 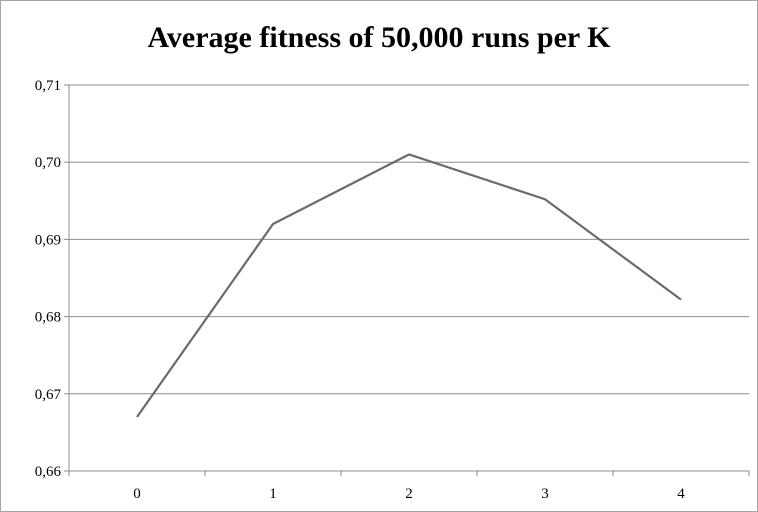 I want to click on x-tick-label: 0, so click(x=137, y=494).